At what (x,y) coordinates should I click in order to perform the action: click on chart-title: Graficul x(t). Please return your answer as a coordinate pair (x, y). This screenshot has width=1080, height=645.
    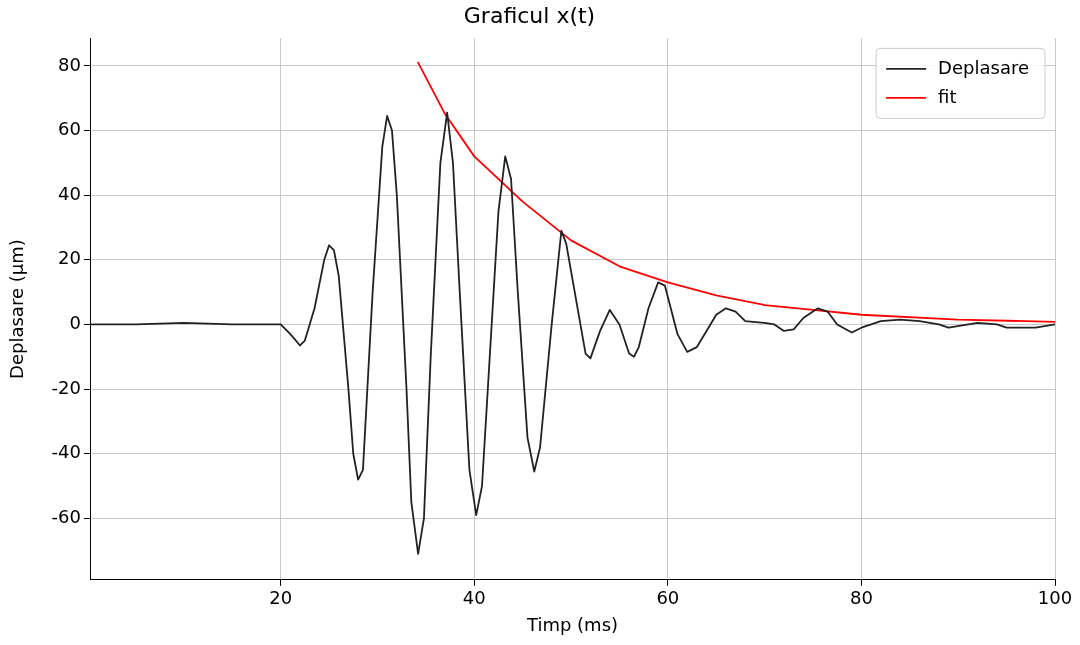
    Looking at the image, I should click on (529, 15).